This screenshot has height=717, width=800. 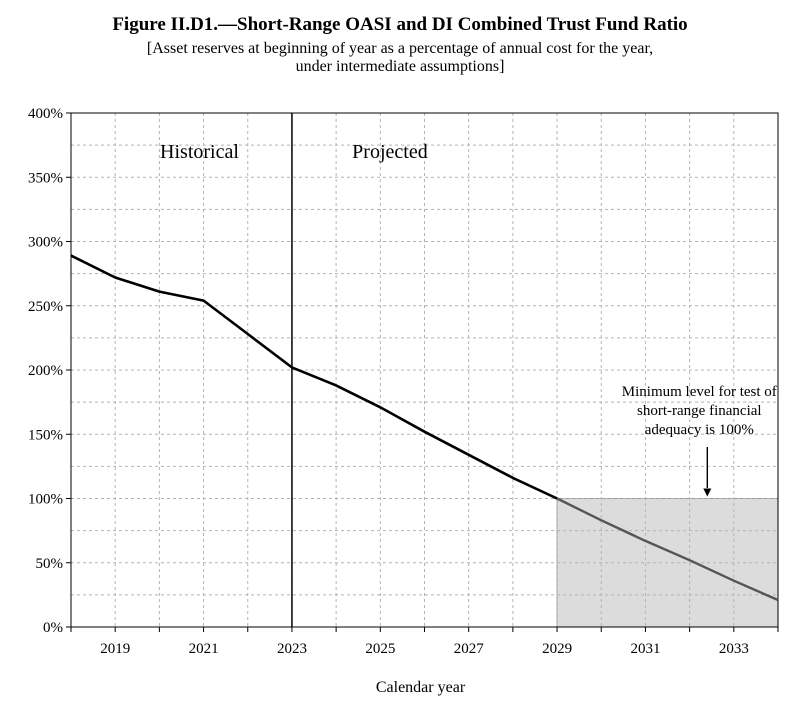 I want to click on y-tick-label: 250%, so click(x=45, y=307).